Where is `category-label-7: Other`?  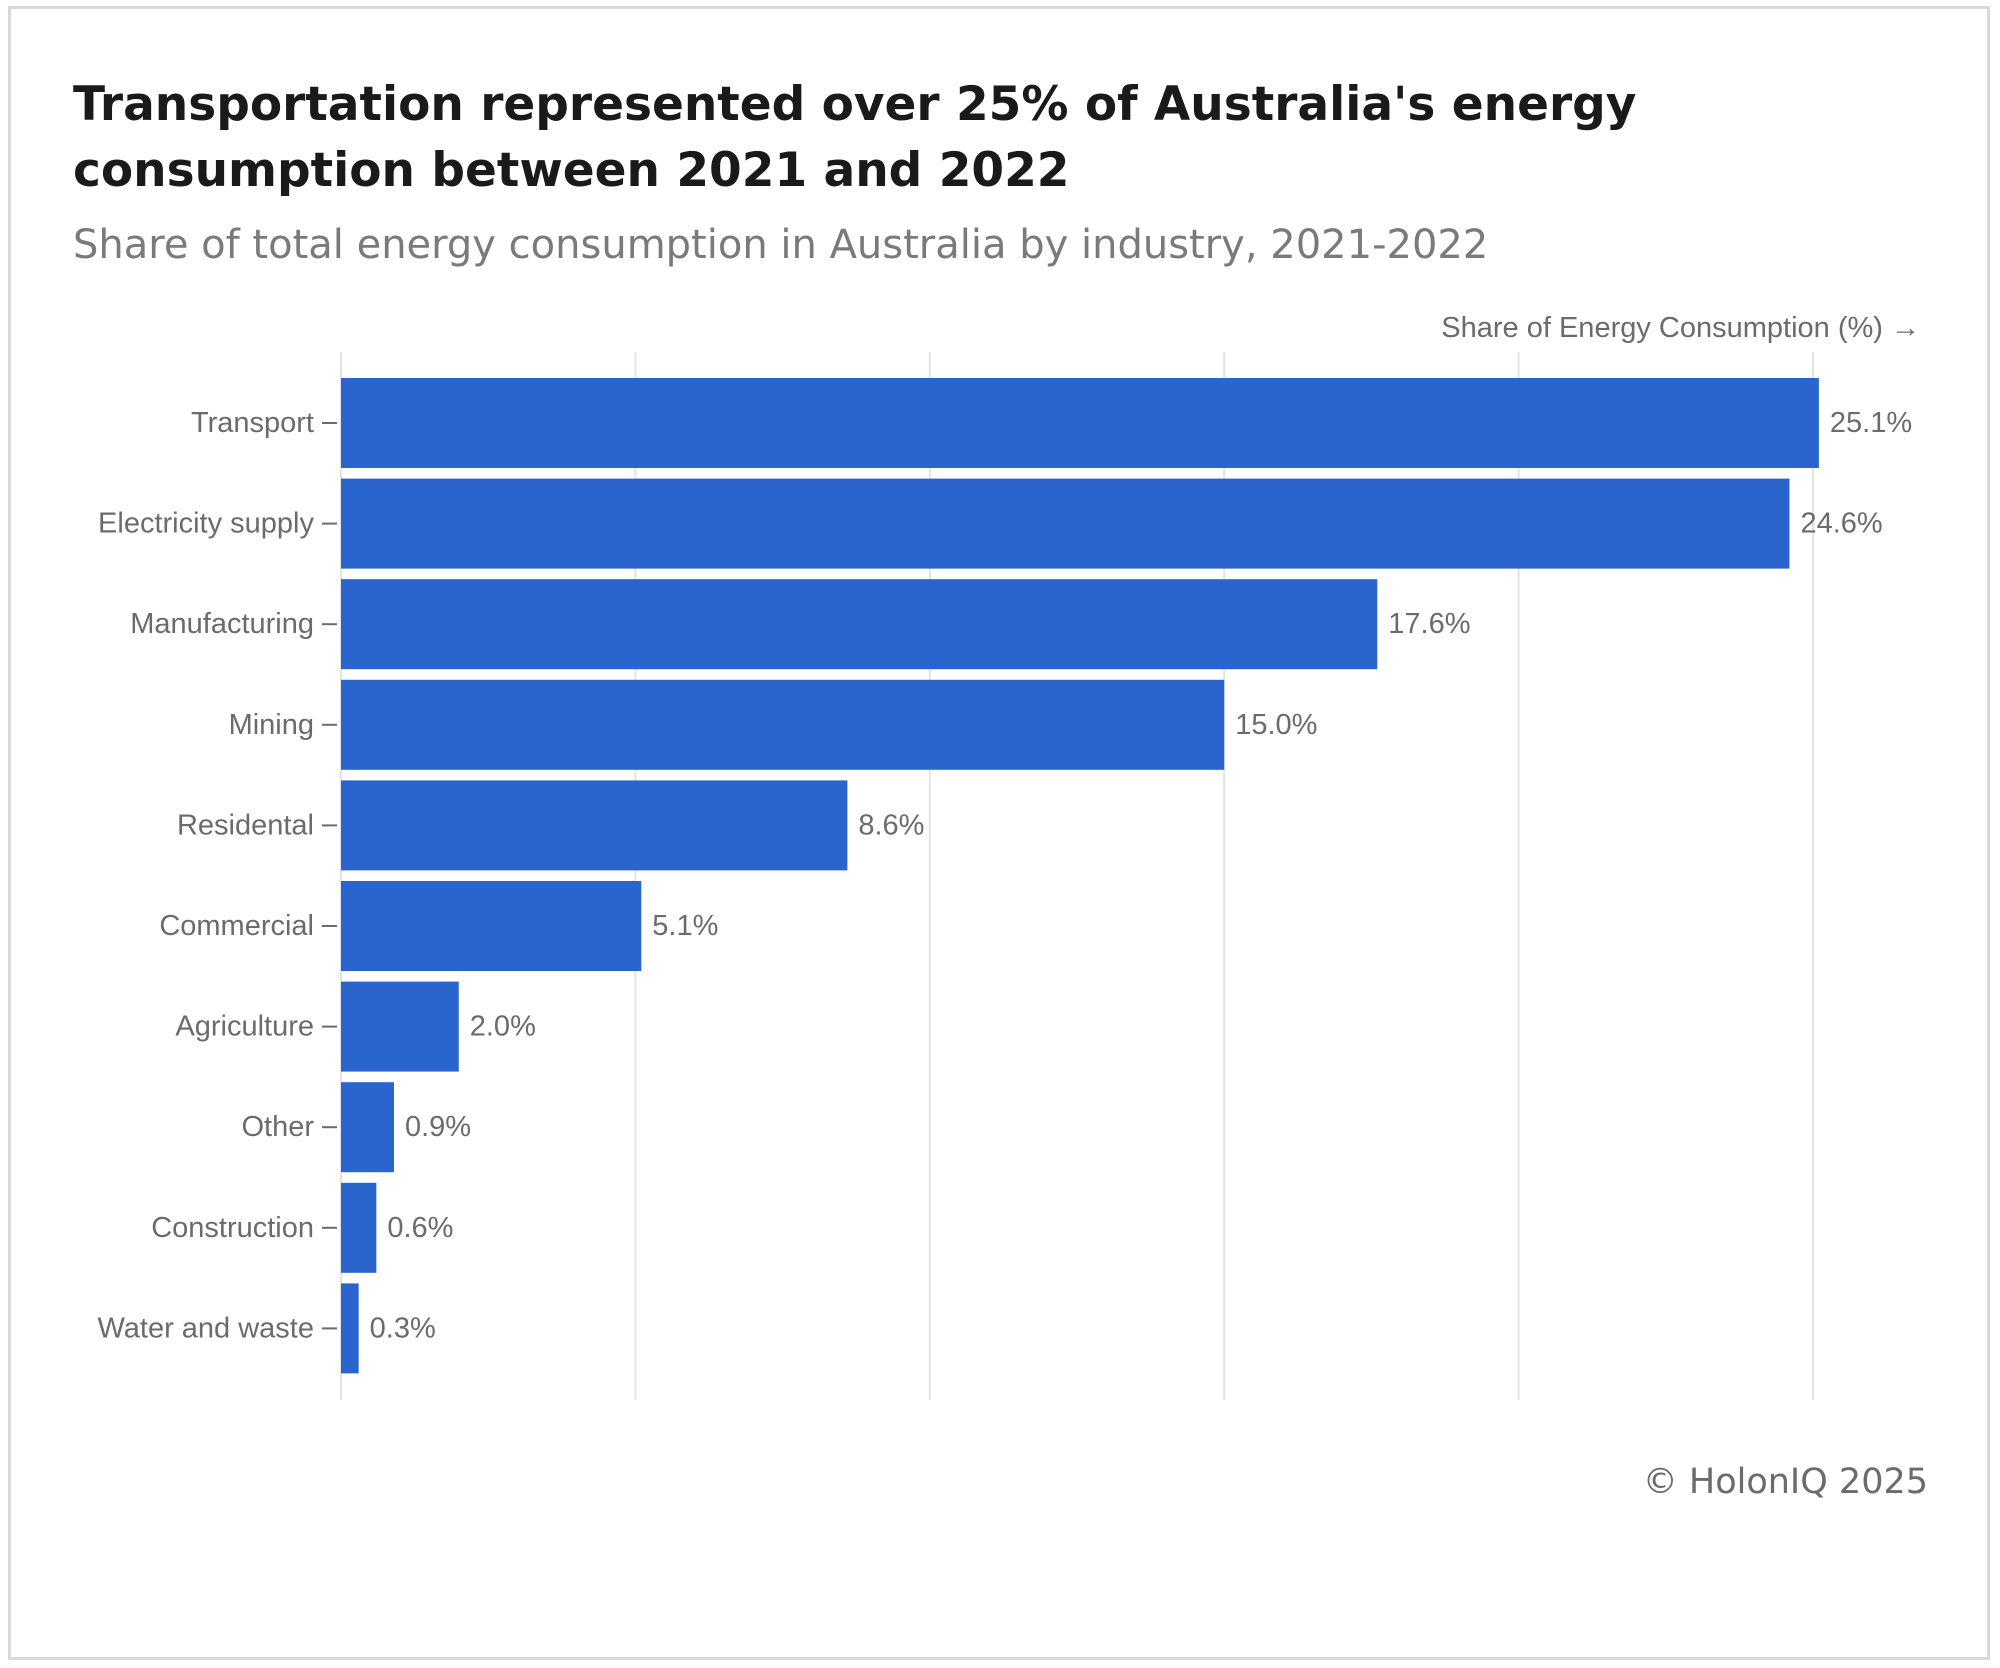 category-label-7: Other is located at coordinates (277, 1127).